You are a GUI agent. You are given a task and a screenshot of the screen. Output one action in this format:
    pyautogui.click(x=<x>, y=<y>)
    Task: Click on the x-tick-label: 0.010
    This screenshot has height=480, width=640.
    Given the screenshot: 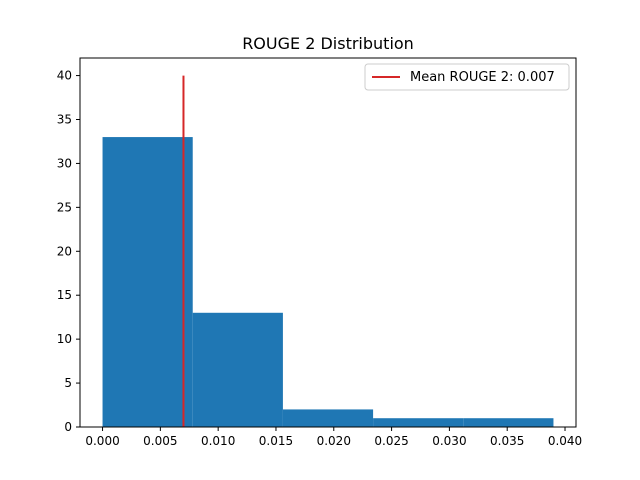 What is the action you would take?
    pyautogui.click(x=218, y=441)
    